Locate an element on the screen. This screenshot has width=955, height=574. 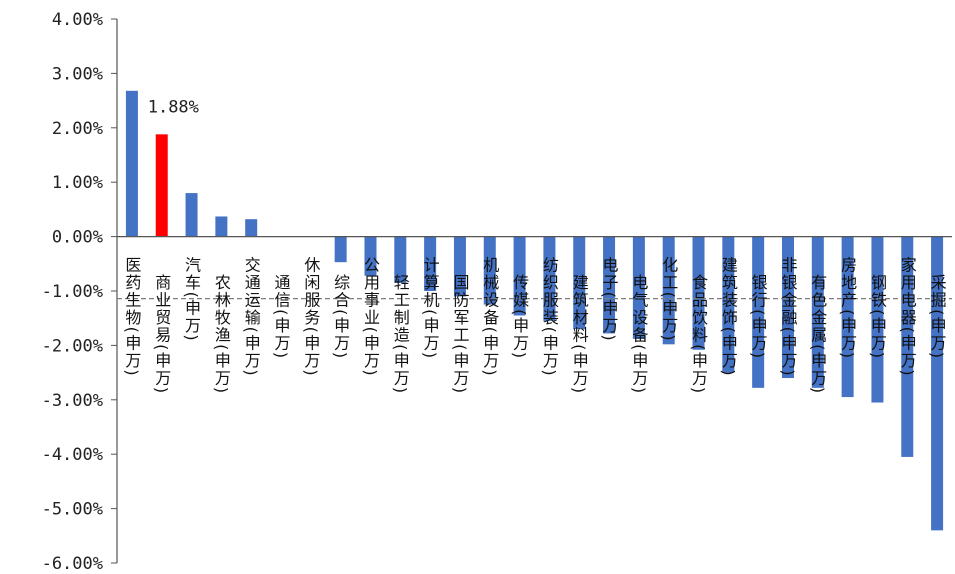
category-label: 采掘(申万) is located at coordinates (937, 316).